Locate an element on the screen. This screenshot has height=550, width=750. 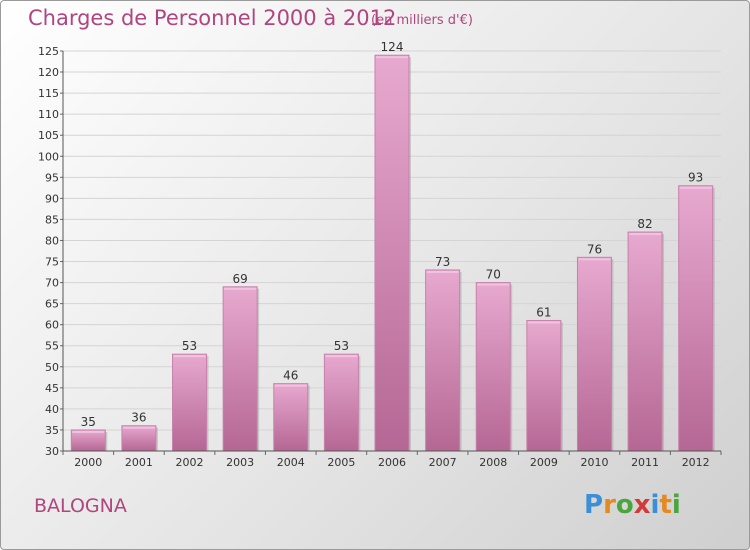
y-tick-label: 45 is located at coordinates (52, 388).